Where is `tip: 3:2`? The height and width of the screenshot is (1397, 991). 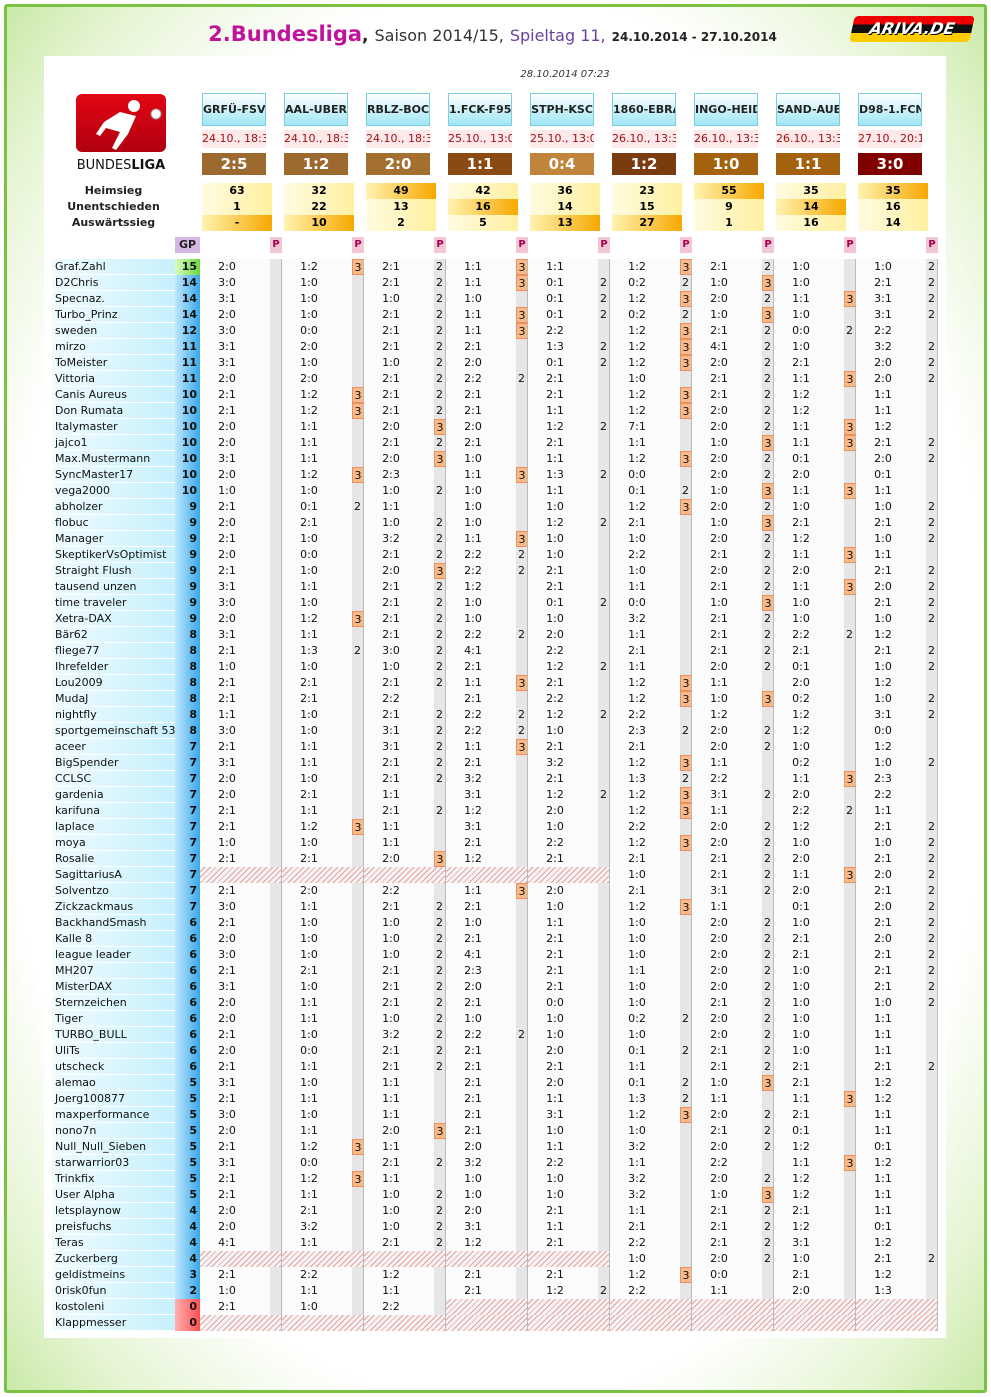
tip: 3:2 is located at coordinates (481, 1163).